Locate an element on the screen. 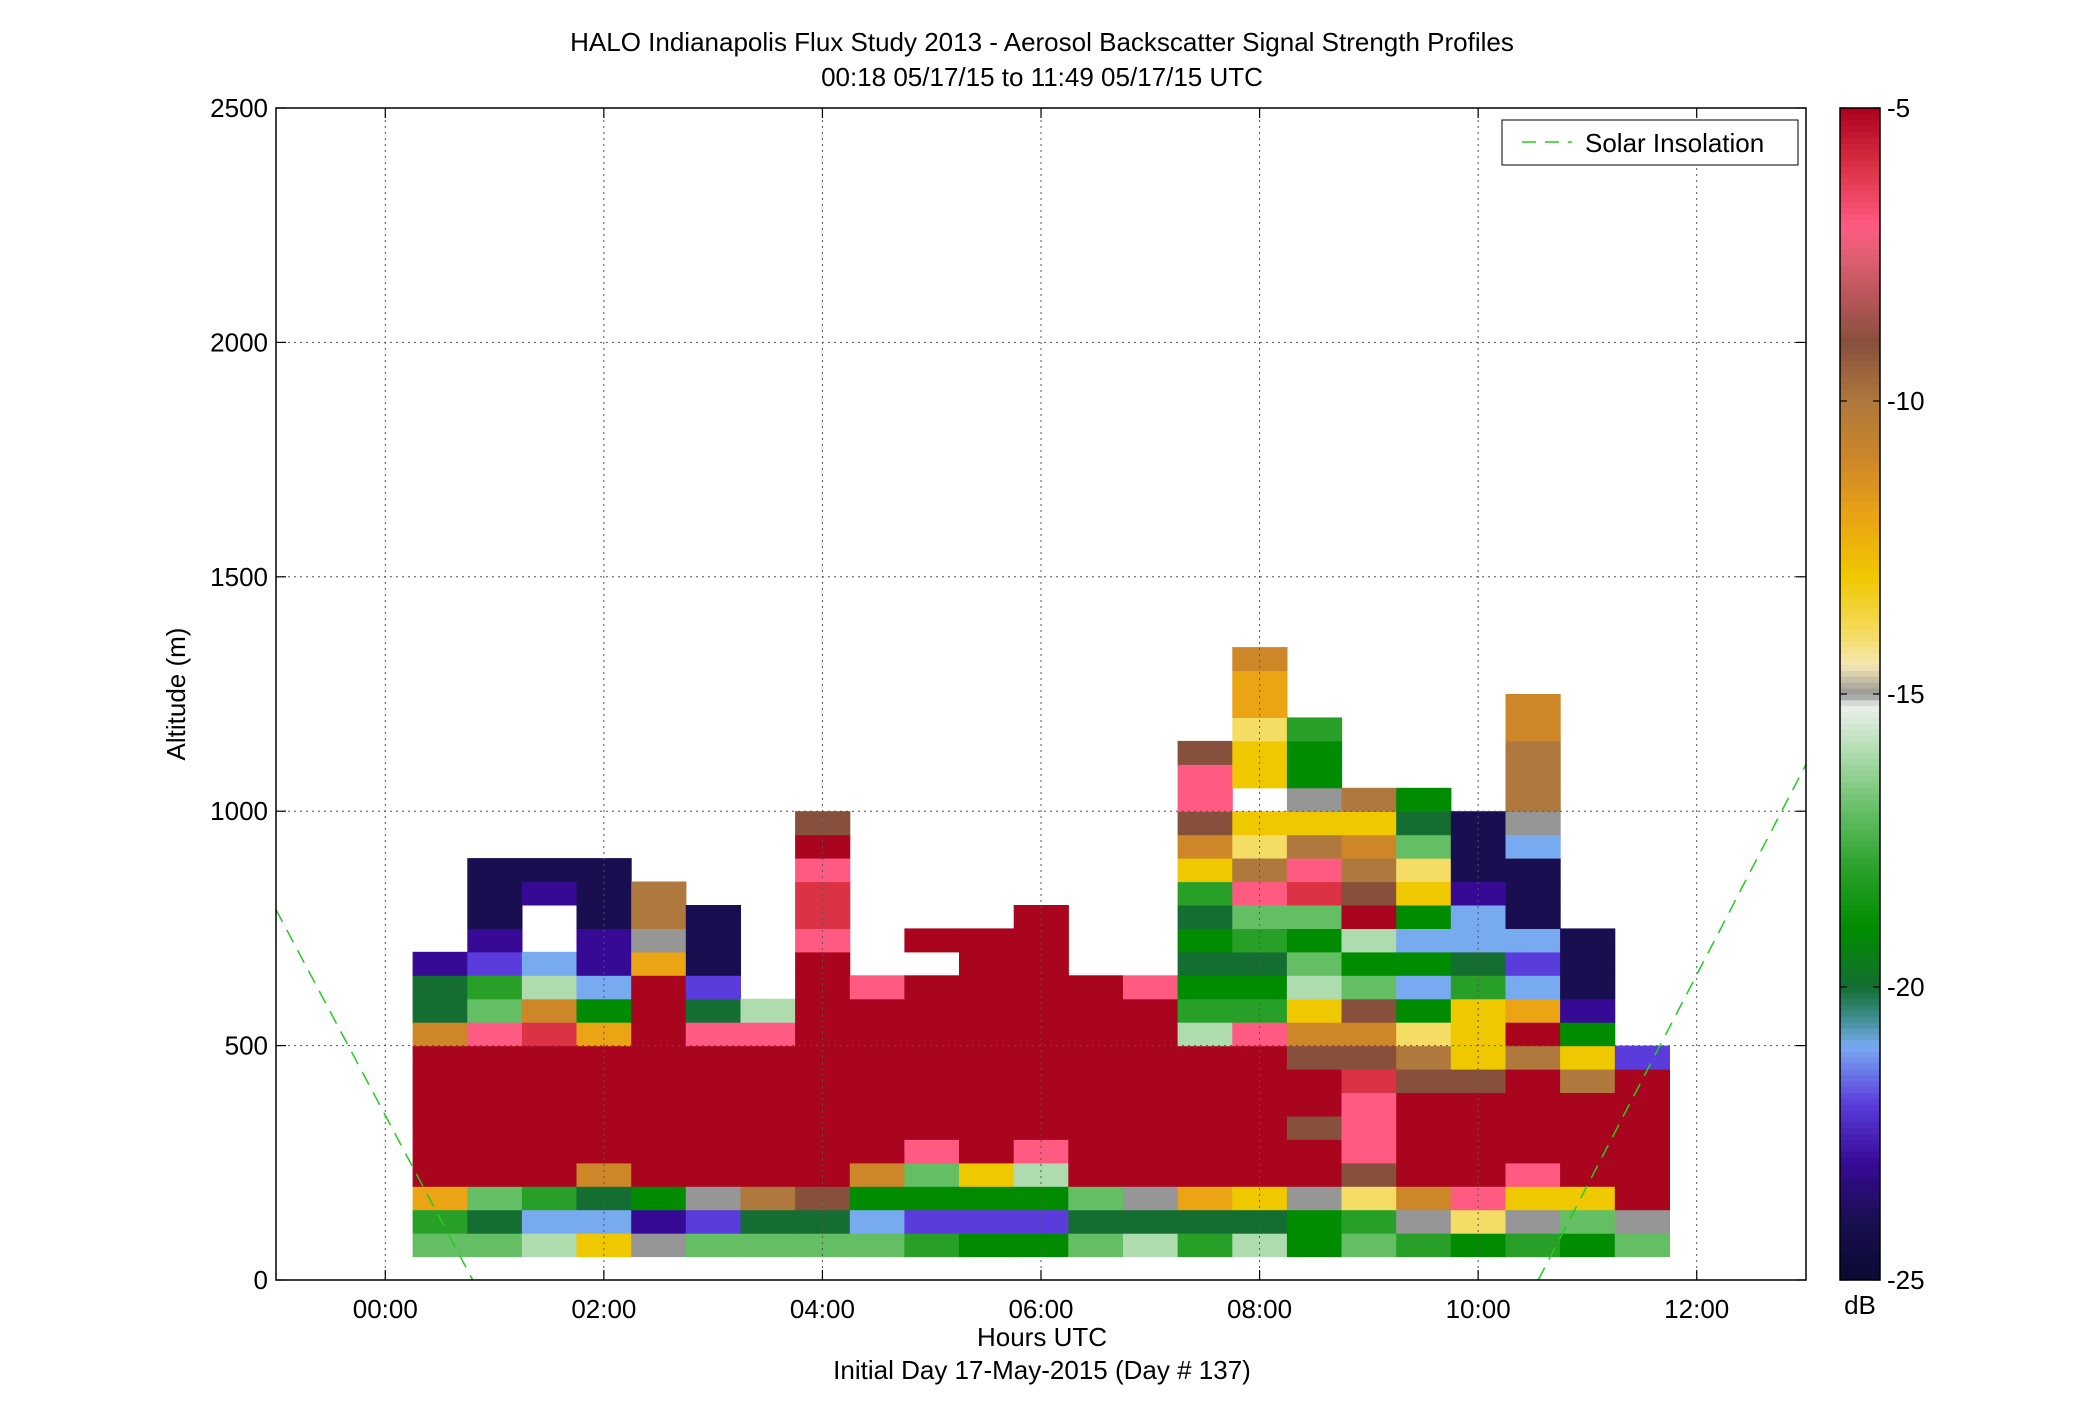  chart-subtitle: 00:18 05/17/15 to 11:49 05/17/15 UTC is located at coordinates (1042, 77).